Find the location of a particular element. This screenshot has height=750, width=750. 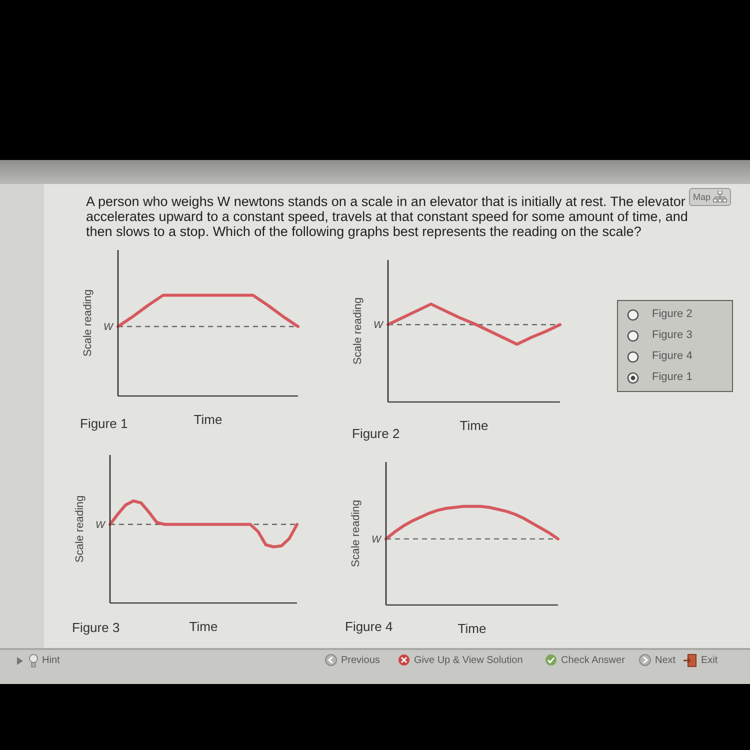

text: Exit is located at coordinates (709, 660).